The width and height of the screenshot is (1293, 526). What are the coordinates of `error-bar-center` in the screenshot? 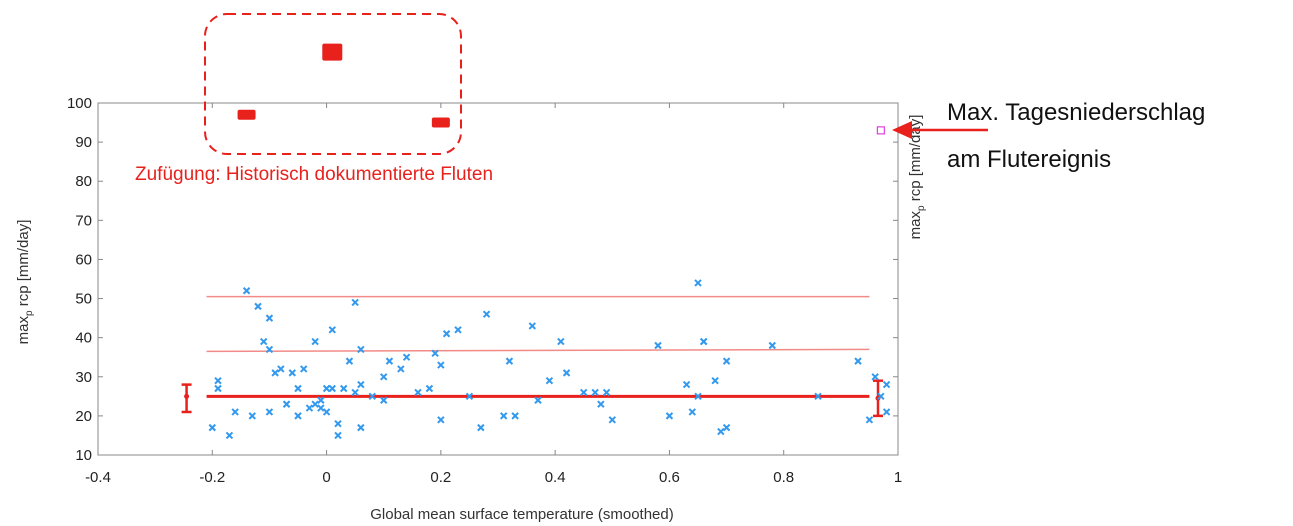 It's located at (187, 396).